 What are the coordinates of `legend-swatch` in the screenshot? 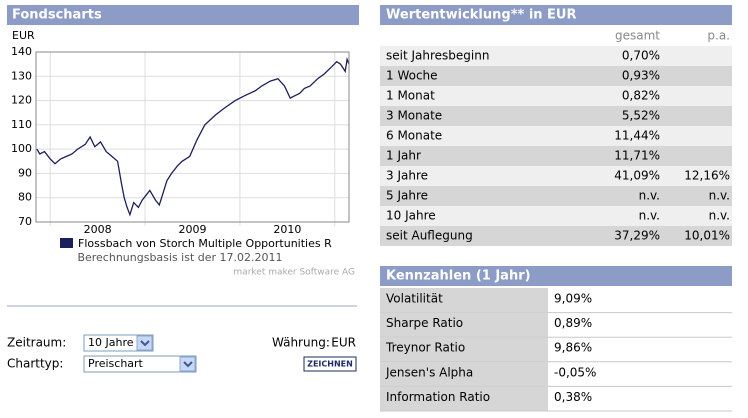 It's located at (66, 243).